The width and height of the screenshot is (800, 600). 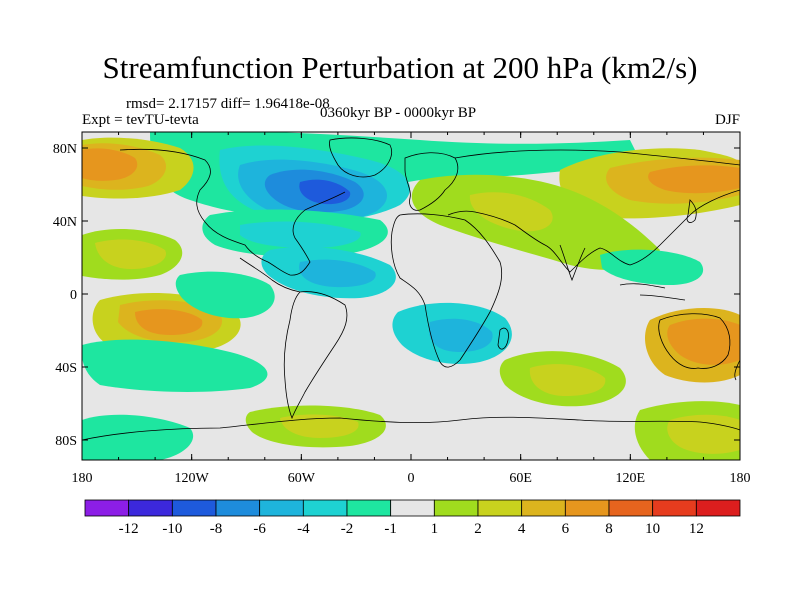 I want to click on greenland-coast, so click(x=360, y=157).